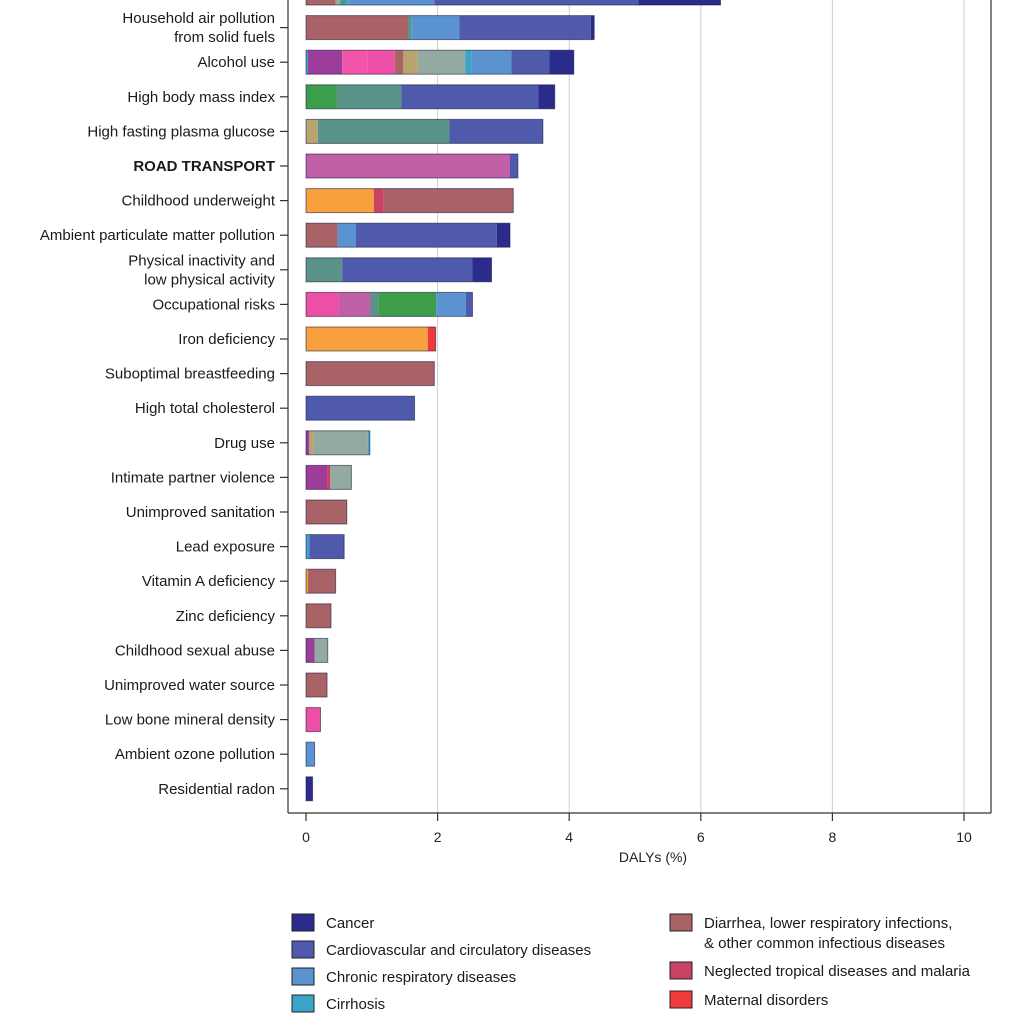 The image size is (1014, 1014). What do you see at coordinates (766, 1000) in the screenshot?
I see `legend-label: Maternal disorders` at bounding box center [766, 1000].